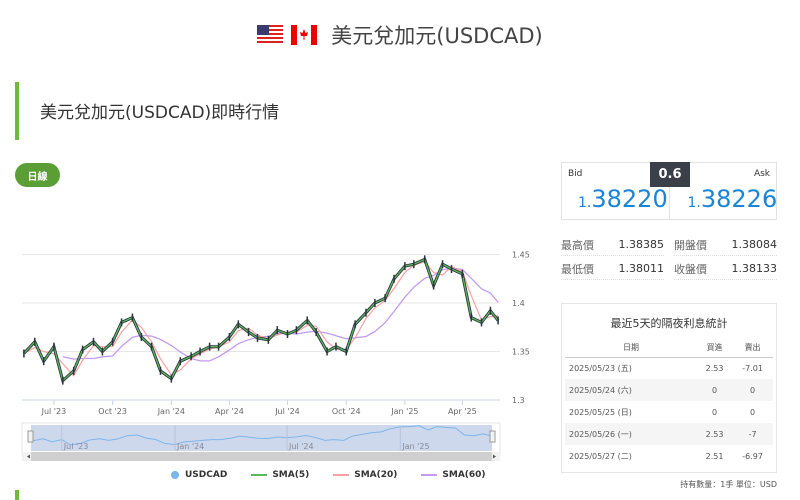 The width and height of the screenshot is (800, 500). What do you see at coordinates (521, 255) in the screenshot?
I see `y-tick-label: 1.45` at bounding box center [521, 255].